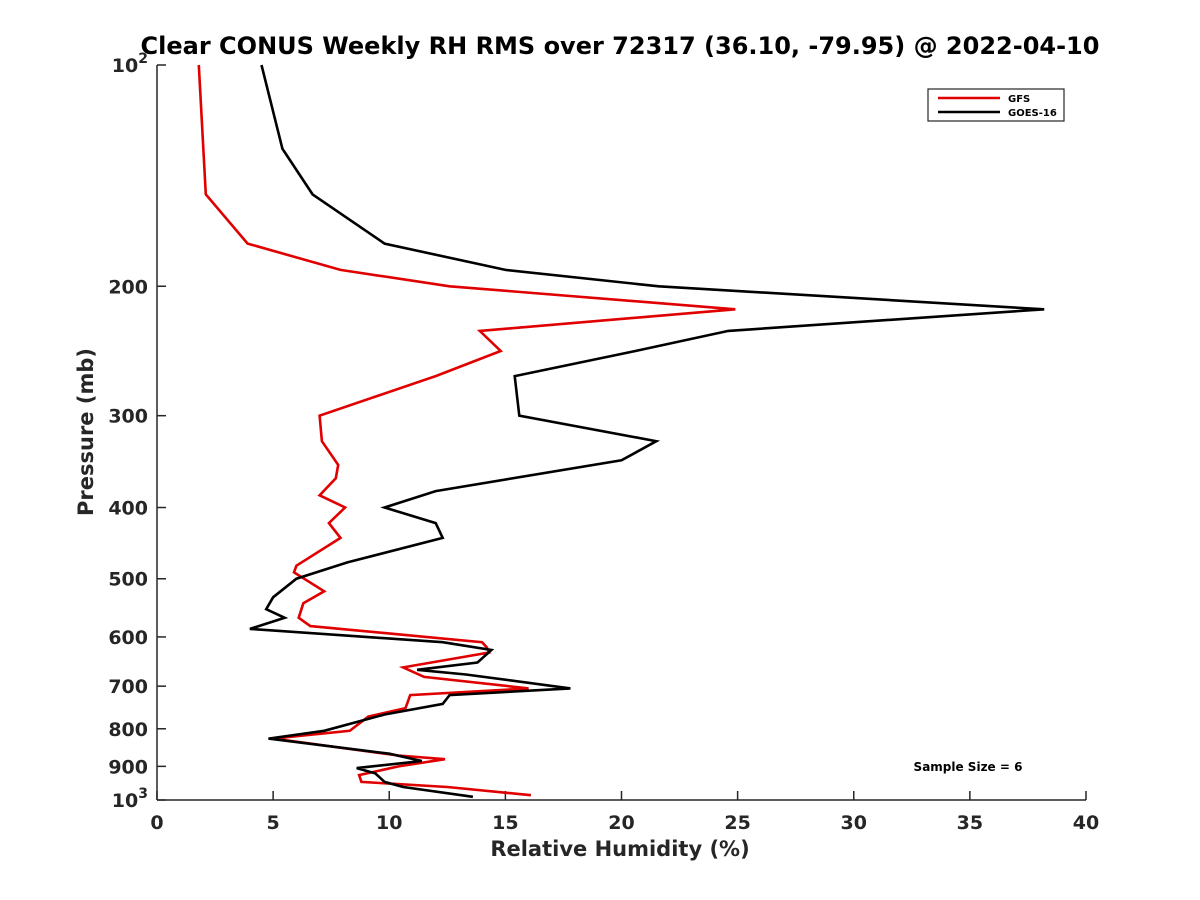  What do you see at coordinates (737, 823) in the screenshot?
I see `x-tick-label: 25` at bounding box center [737, 823].